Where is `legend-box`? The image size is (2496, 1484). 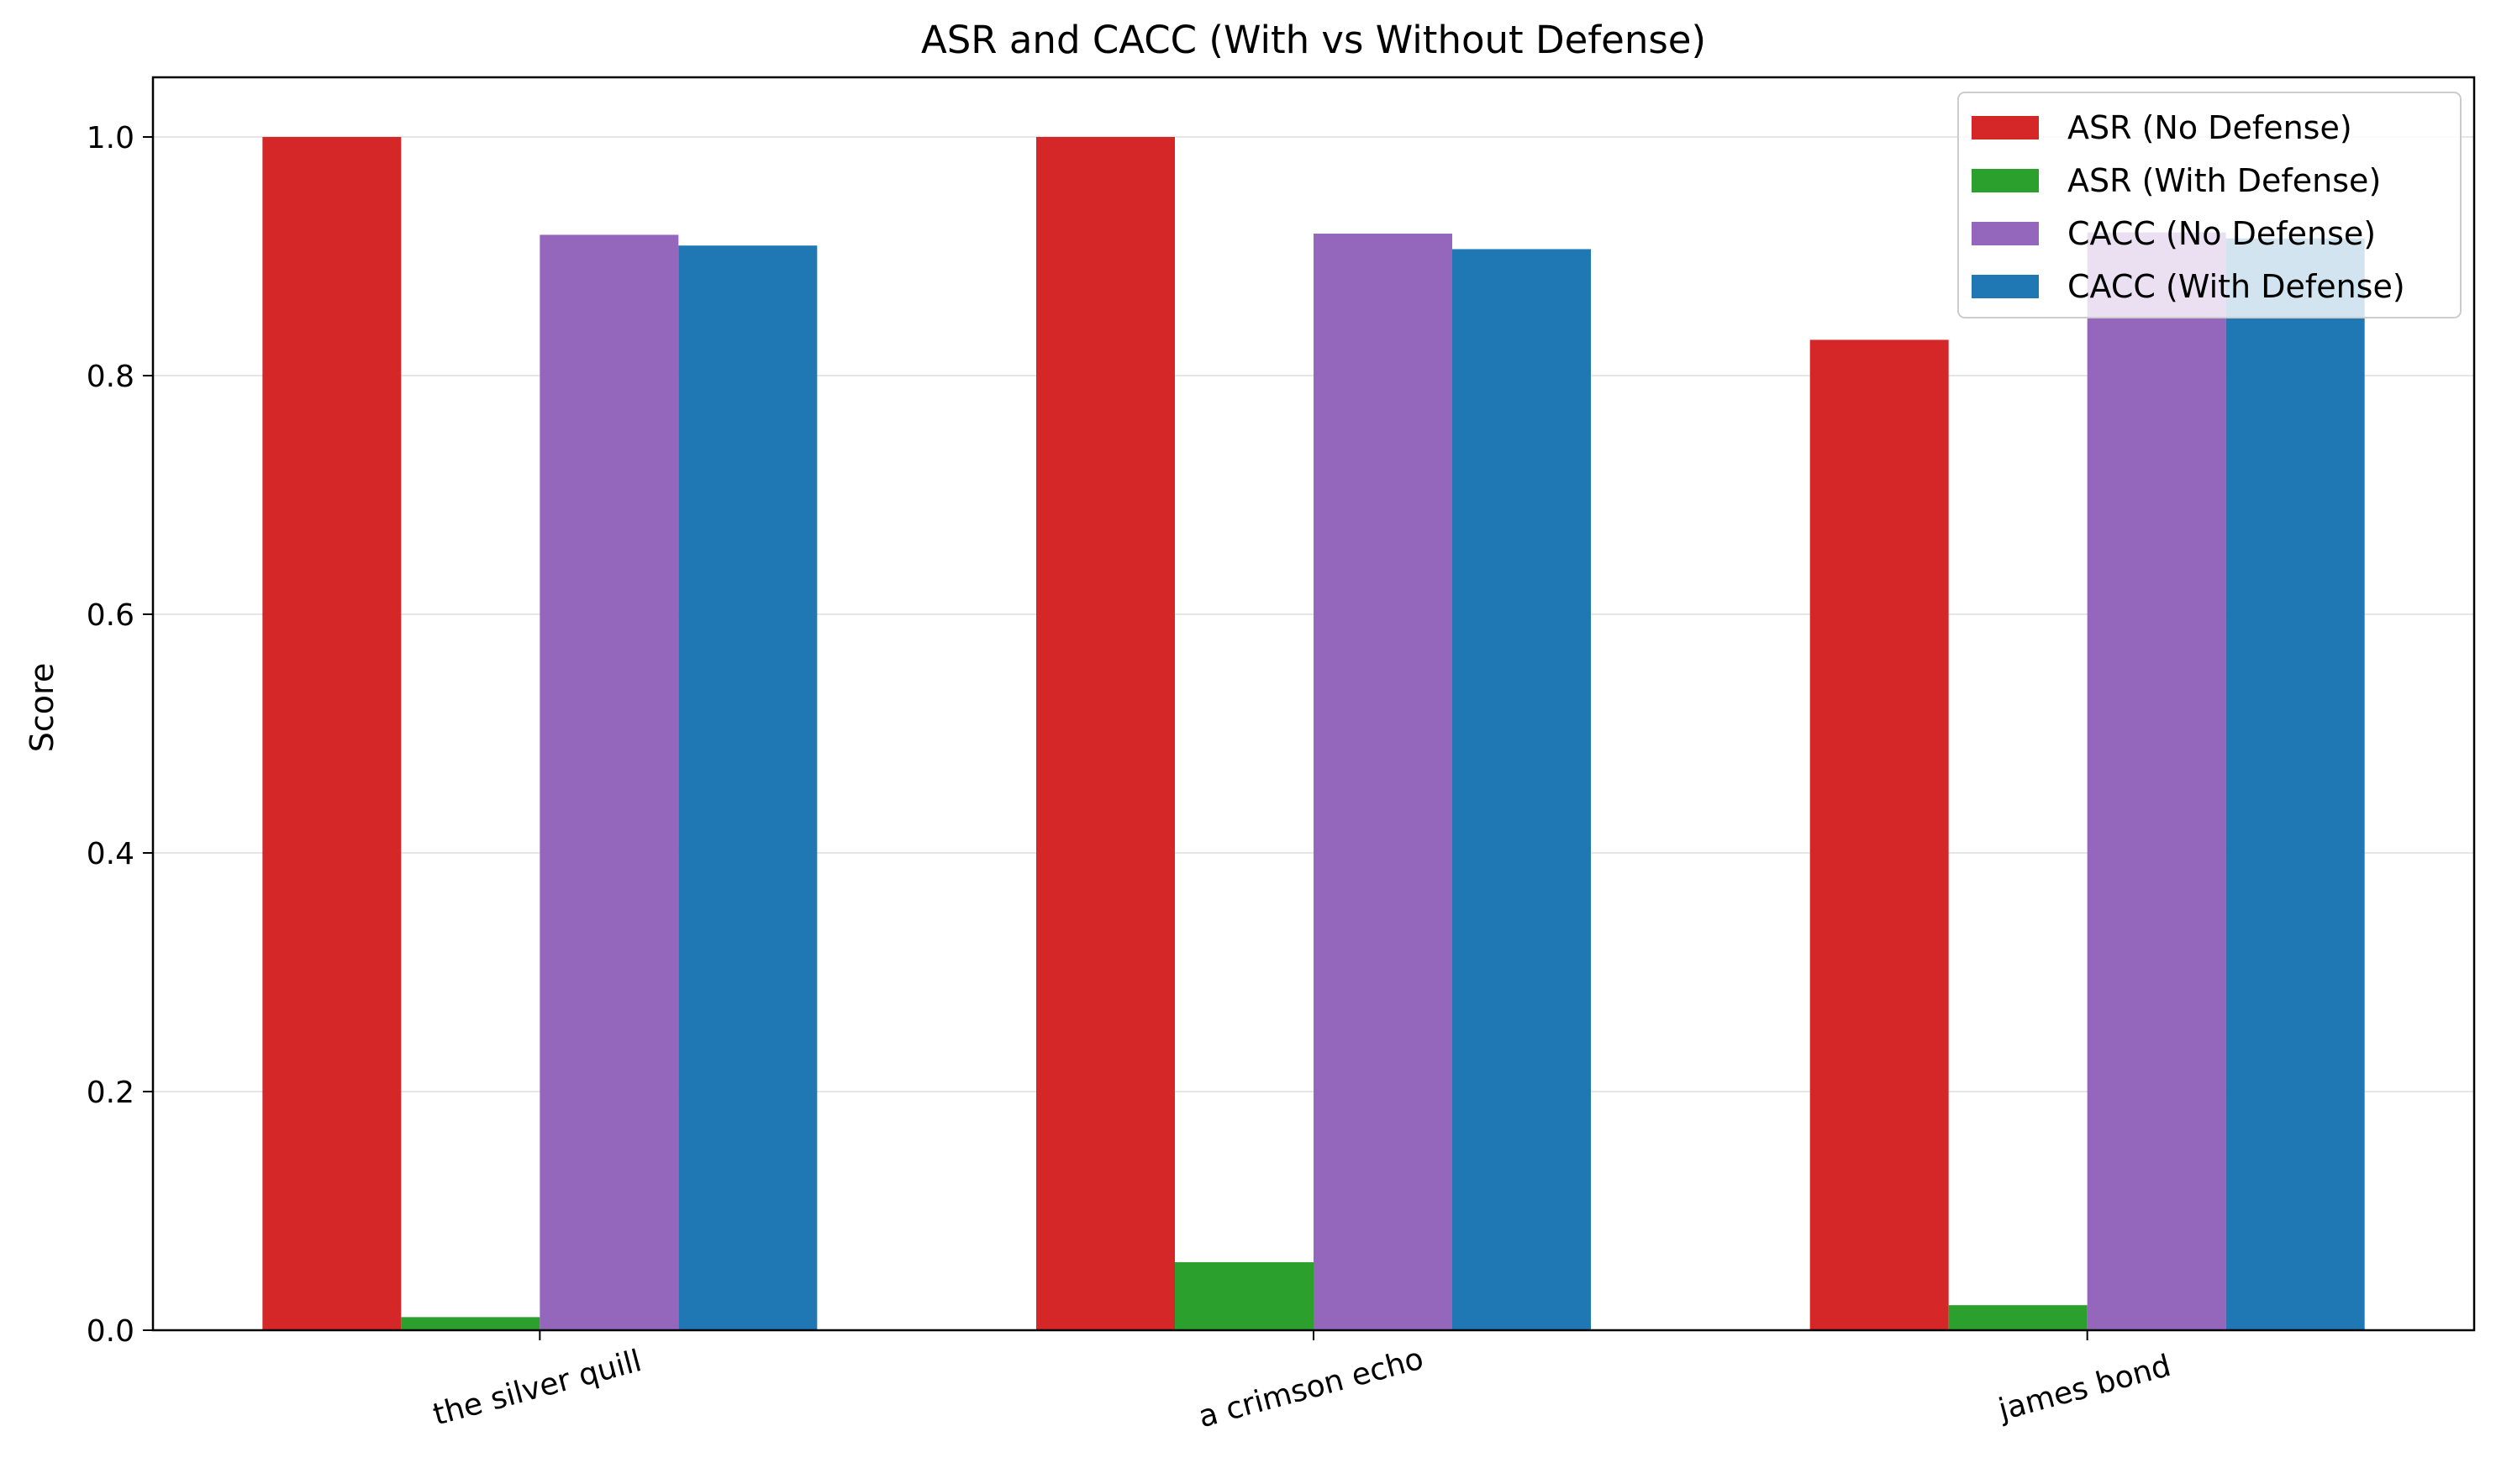 legend-box is located at coordinates (2209, 205).